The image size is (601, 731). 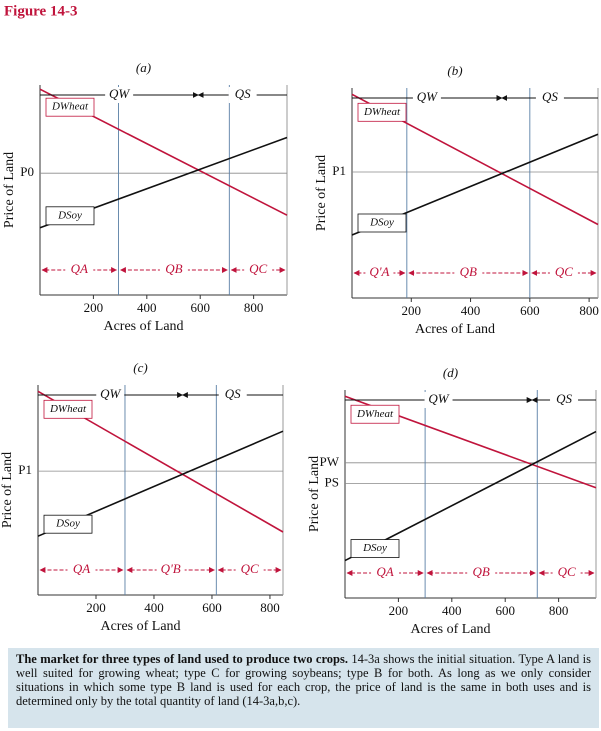 What do you see at coordinates (40, 11) in the screenshot?
I see `figure-title: Figure 14-3` at bounding box center [40, 11].